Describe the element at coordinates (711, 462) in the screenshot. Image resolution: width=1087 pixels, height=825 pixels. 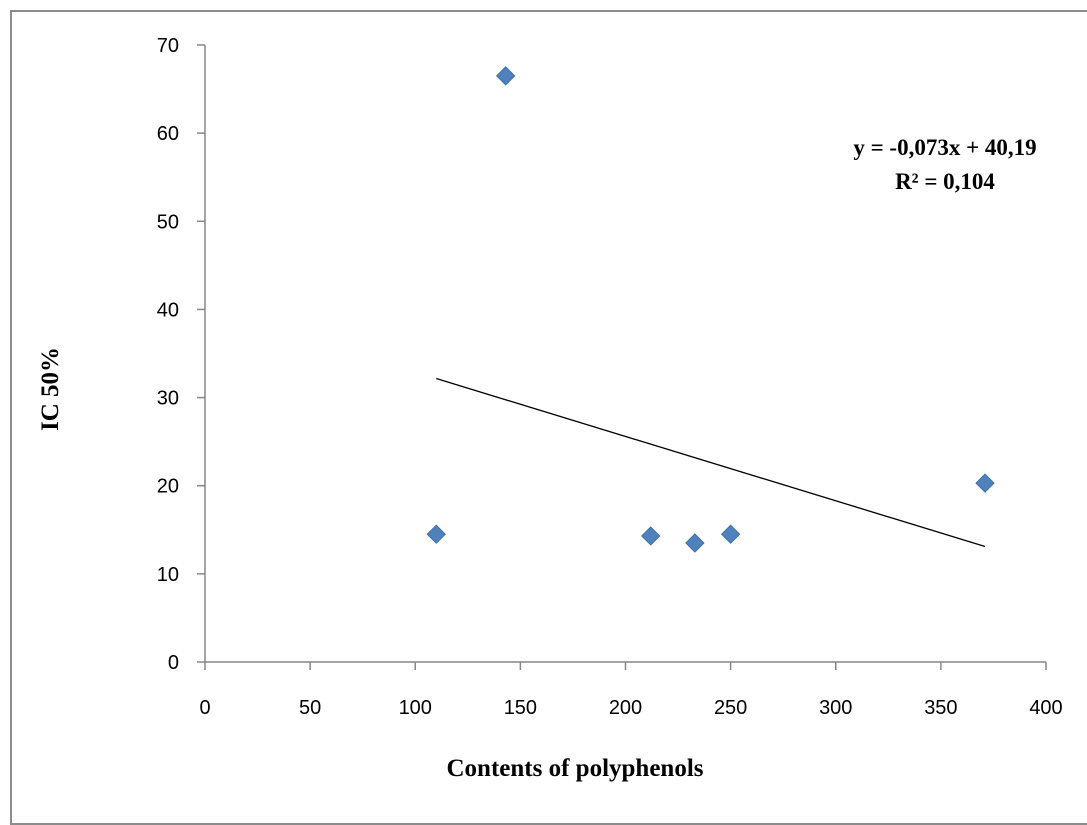
I see `trendline` at that location.